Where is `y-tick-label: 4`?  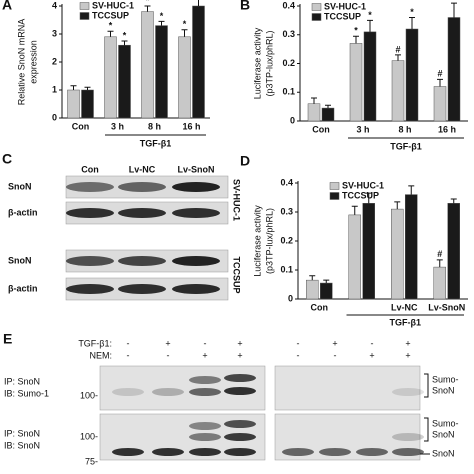
y-tick-label: 4 is located at coordinates (54, 5).